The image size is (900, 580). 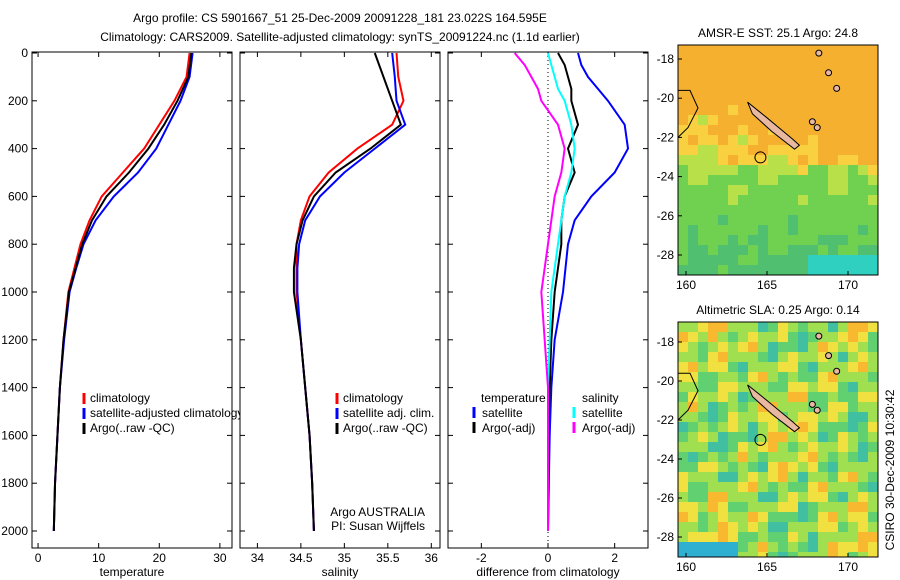 What do you see at coordinates (24, 53) in the screenshot?
I see `y-tick-label: 0` at bounding box center [24, 53].